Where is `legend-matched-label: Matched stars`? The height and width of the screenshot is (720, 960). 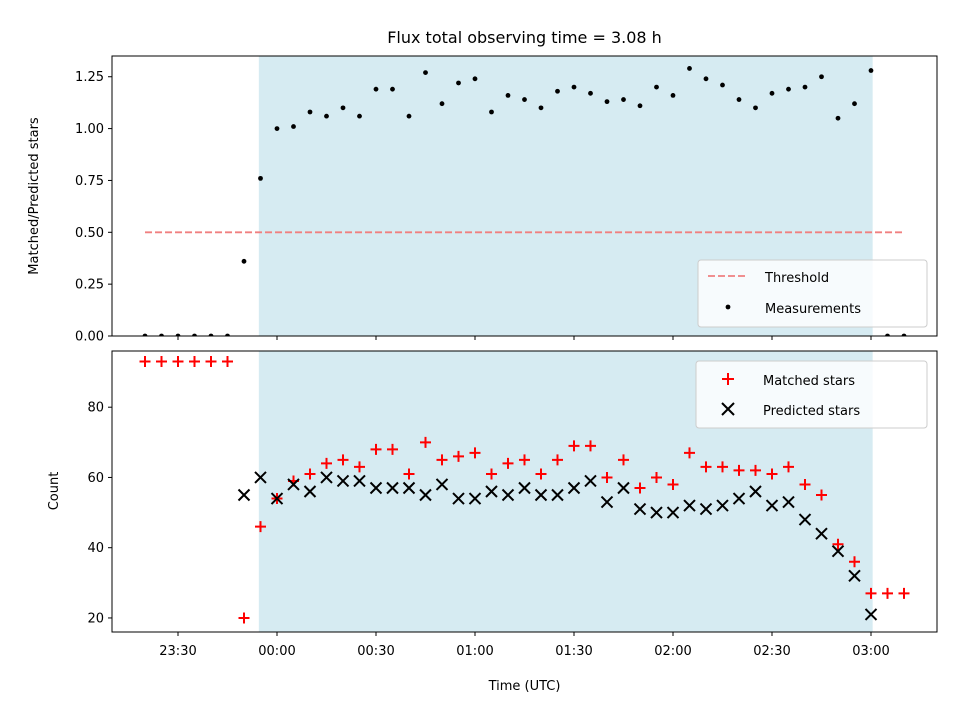 legend-matched-label: Matched stars is located at coordinates (809, 381).